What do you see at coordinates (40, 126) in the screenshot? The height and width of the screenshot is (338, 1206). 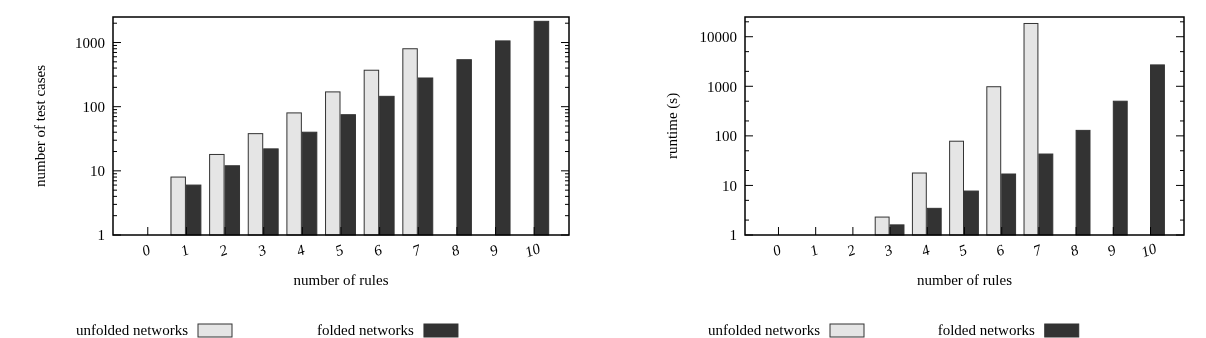 I see `y-axis-title: number of test cases` at bounding box center [40, 126].